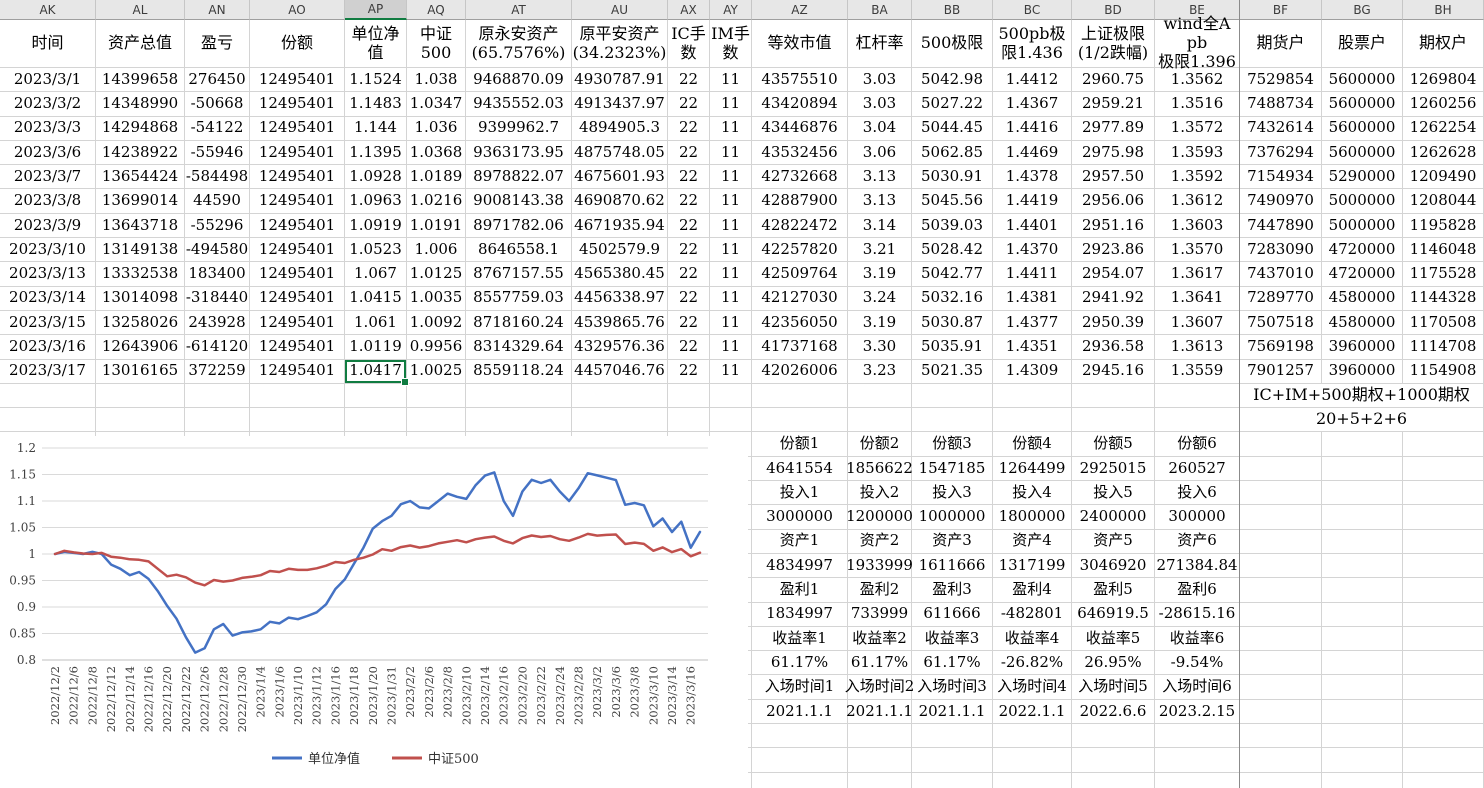 The image size is (1484, 788). What do you see at coordinates (436, 177) in the screenshot?
I see `cell: 1.0189` at bounding box center [436, 177].